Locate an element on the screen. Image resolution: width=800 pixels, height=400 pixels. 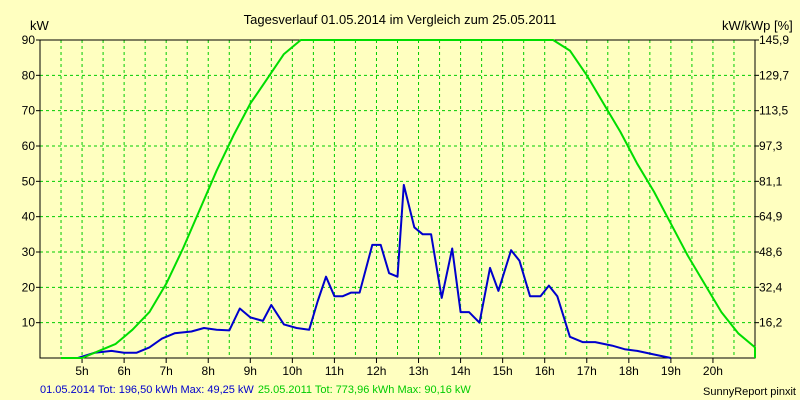
y-tick-label-right: 113,5 is located at coordinates (773, 111).